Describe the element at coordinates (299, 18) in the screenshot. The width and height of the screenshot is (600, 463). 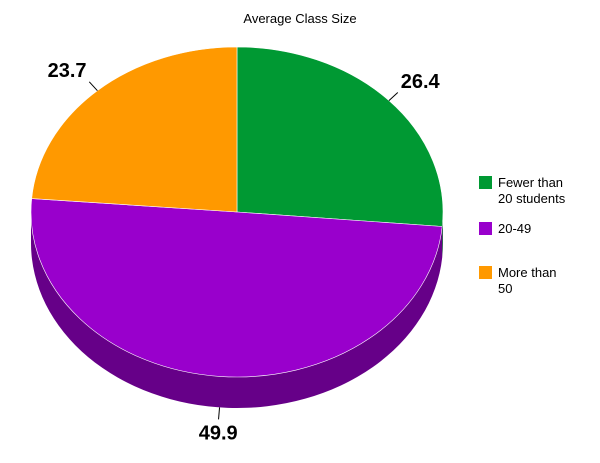
I see `chart-title: Average Class Size` at that location.